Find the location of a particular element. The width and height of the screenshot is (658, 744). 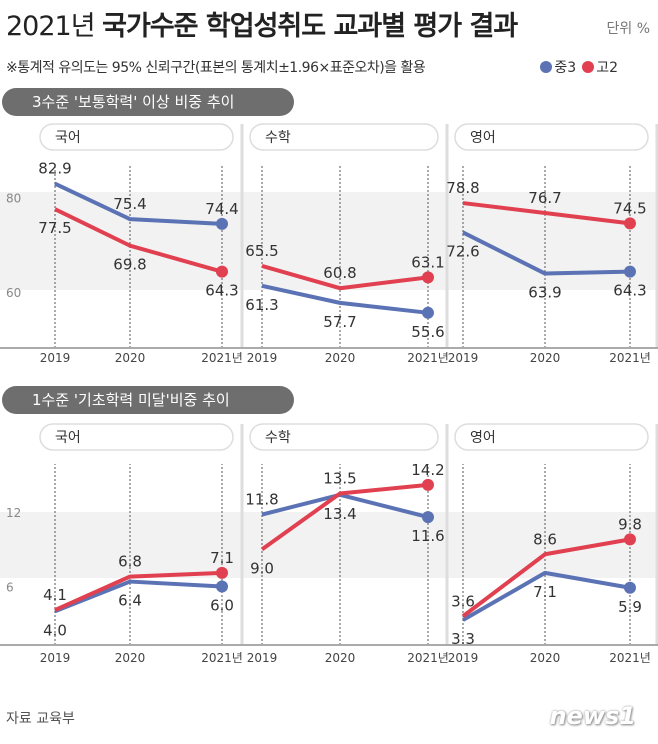

data-label: 3.6 is located at coordinates (463, 601).